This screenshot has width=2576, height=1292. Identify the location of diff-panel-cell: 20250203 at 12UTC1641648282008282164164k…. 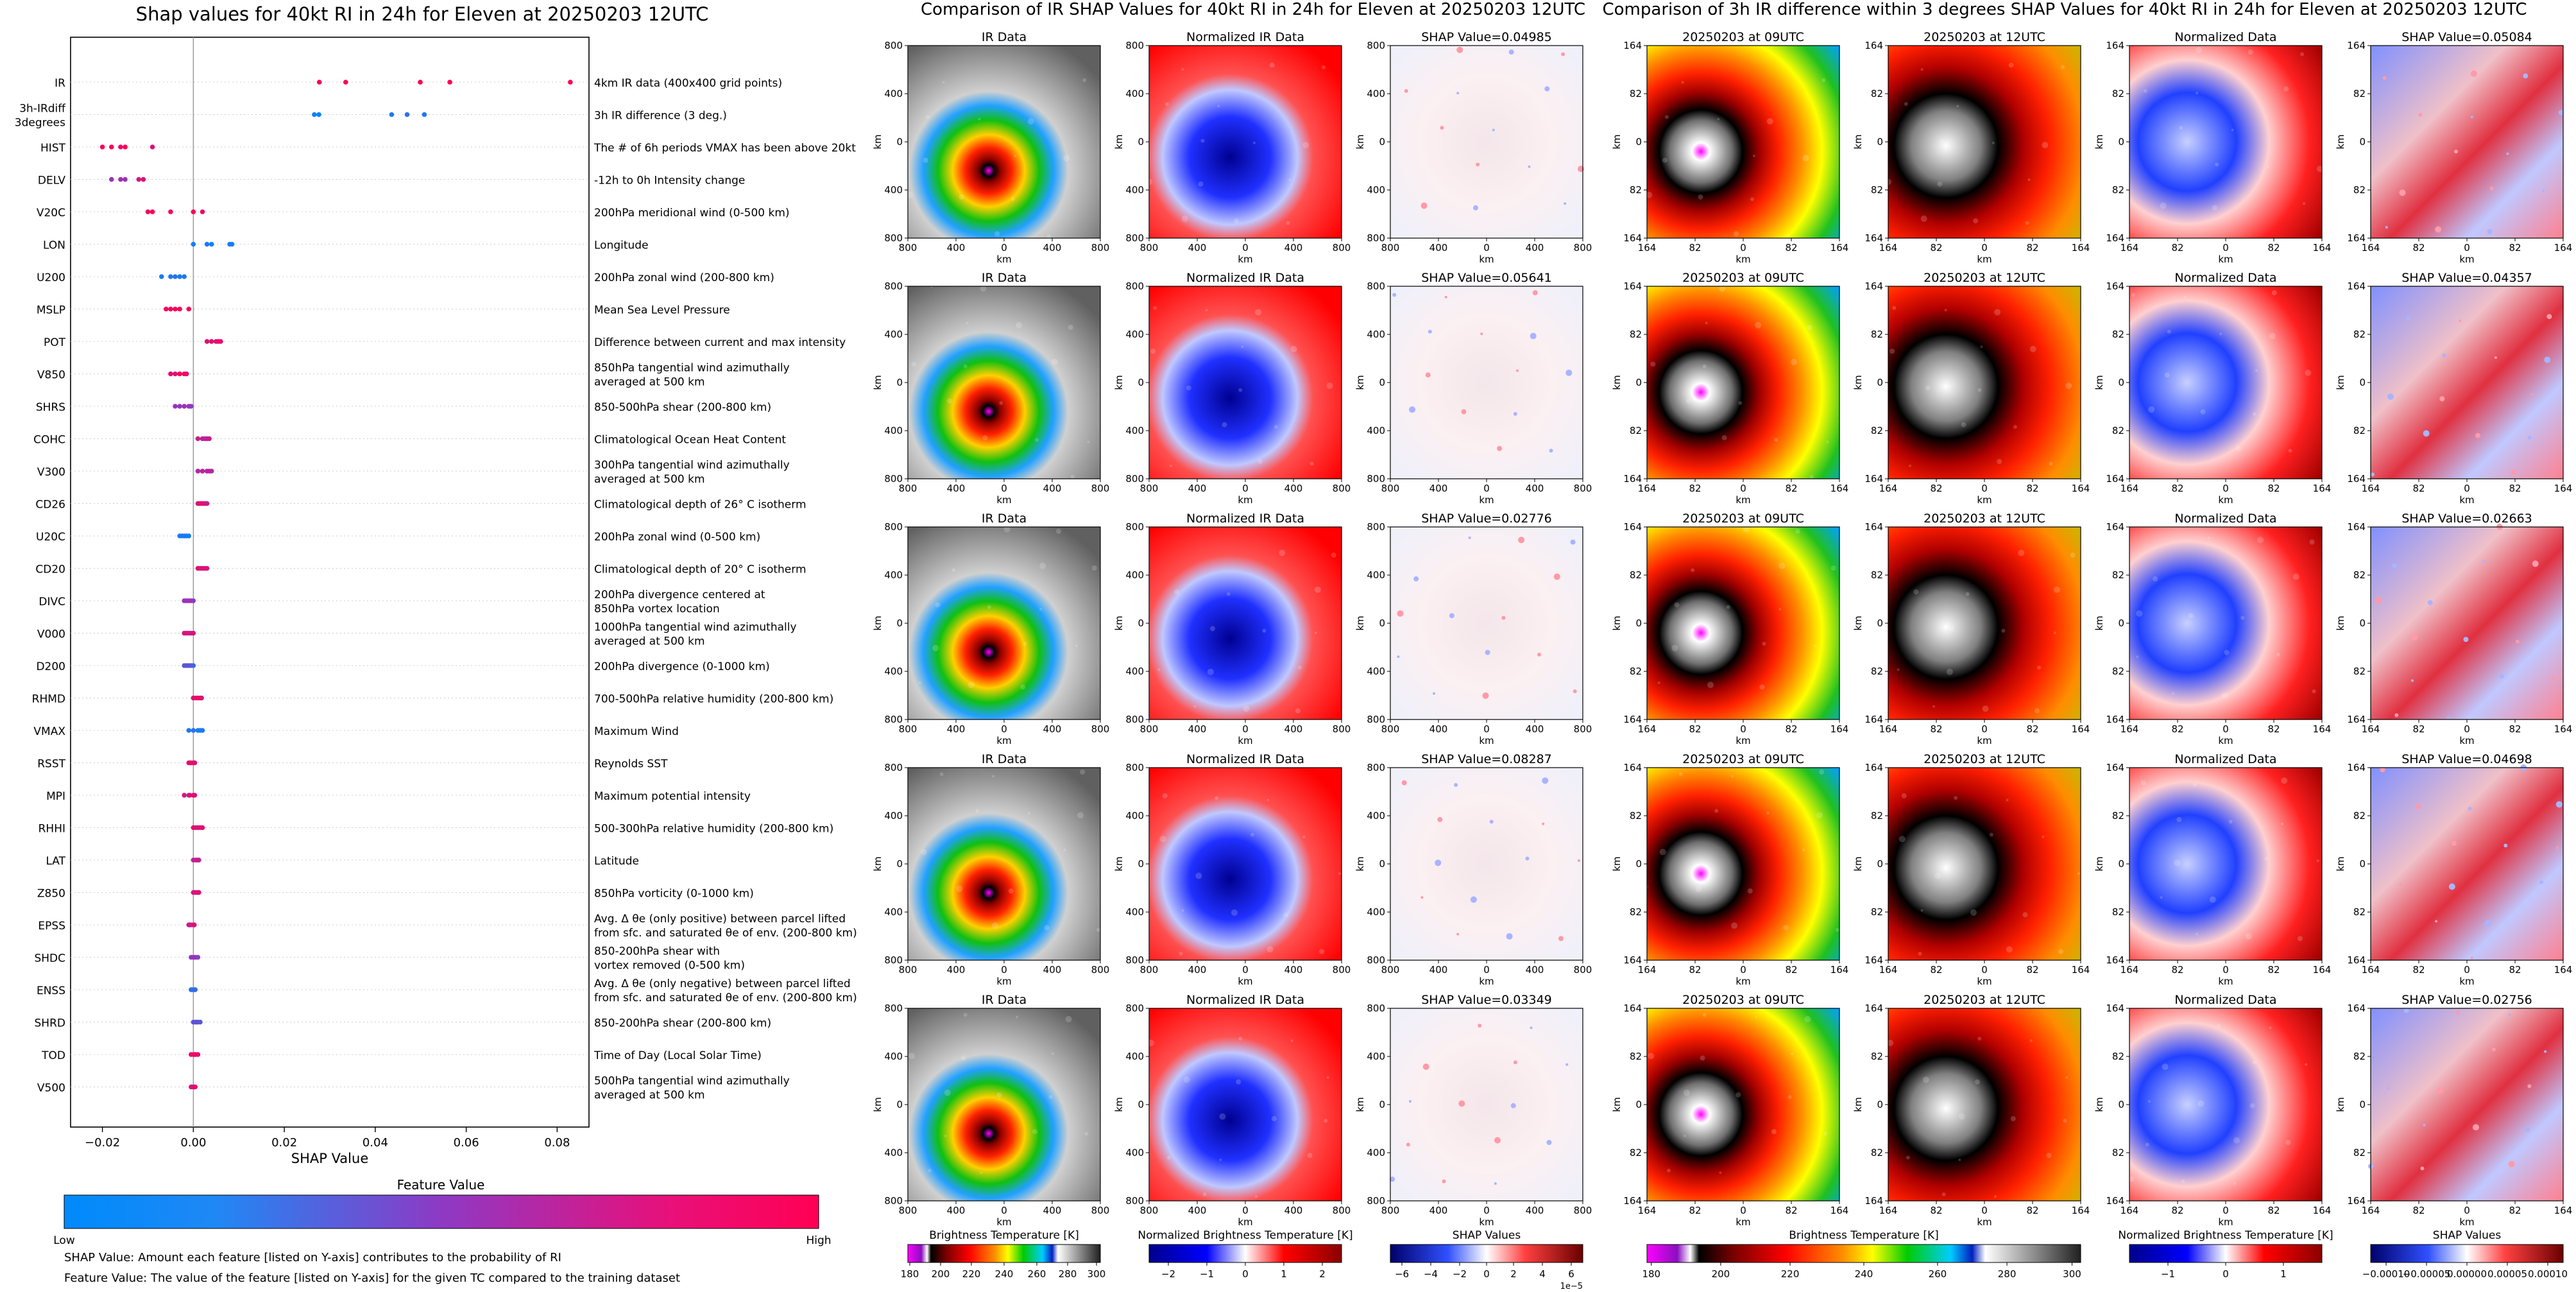
(1971, 388).